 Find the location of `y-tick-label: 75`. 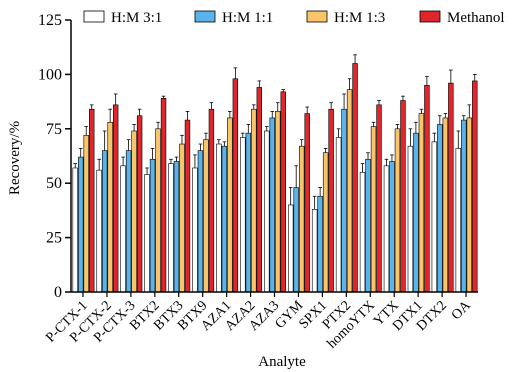

y-tick-label: 75 is located at coordinates (54, 129).